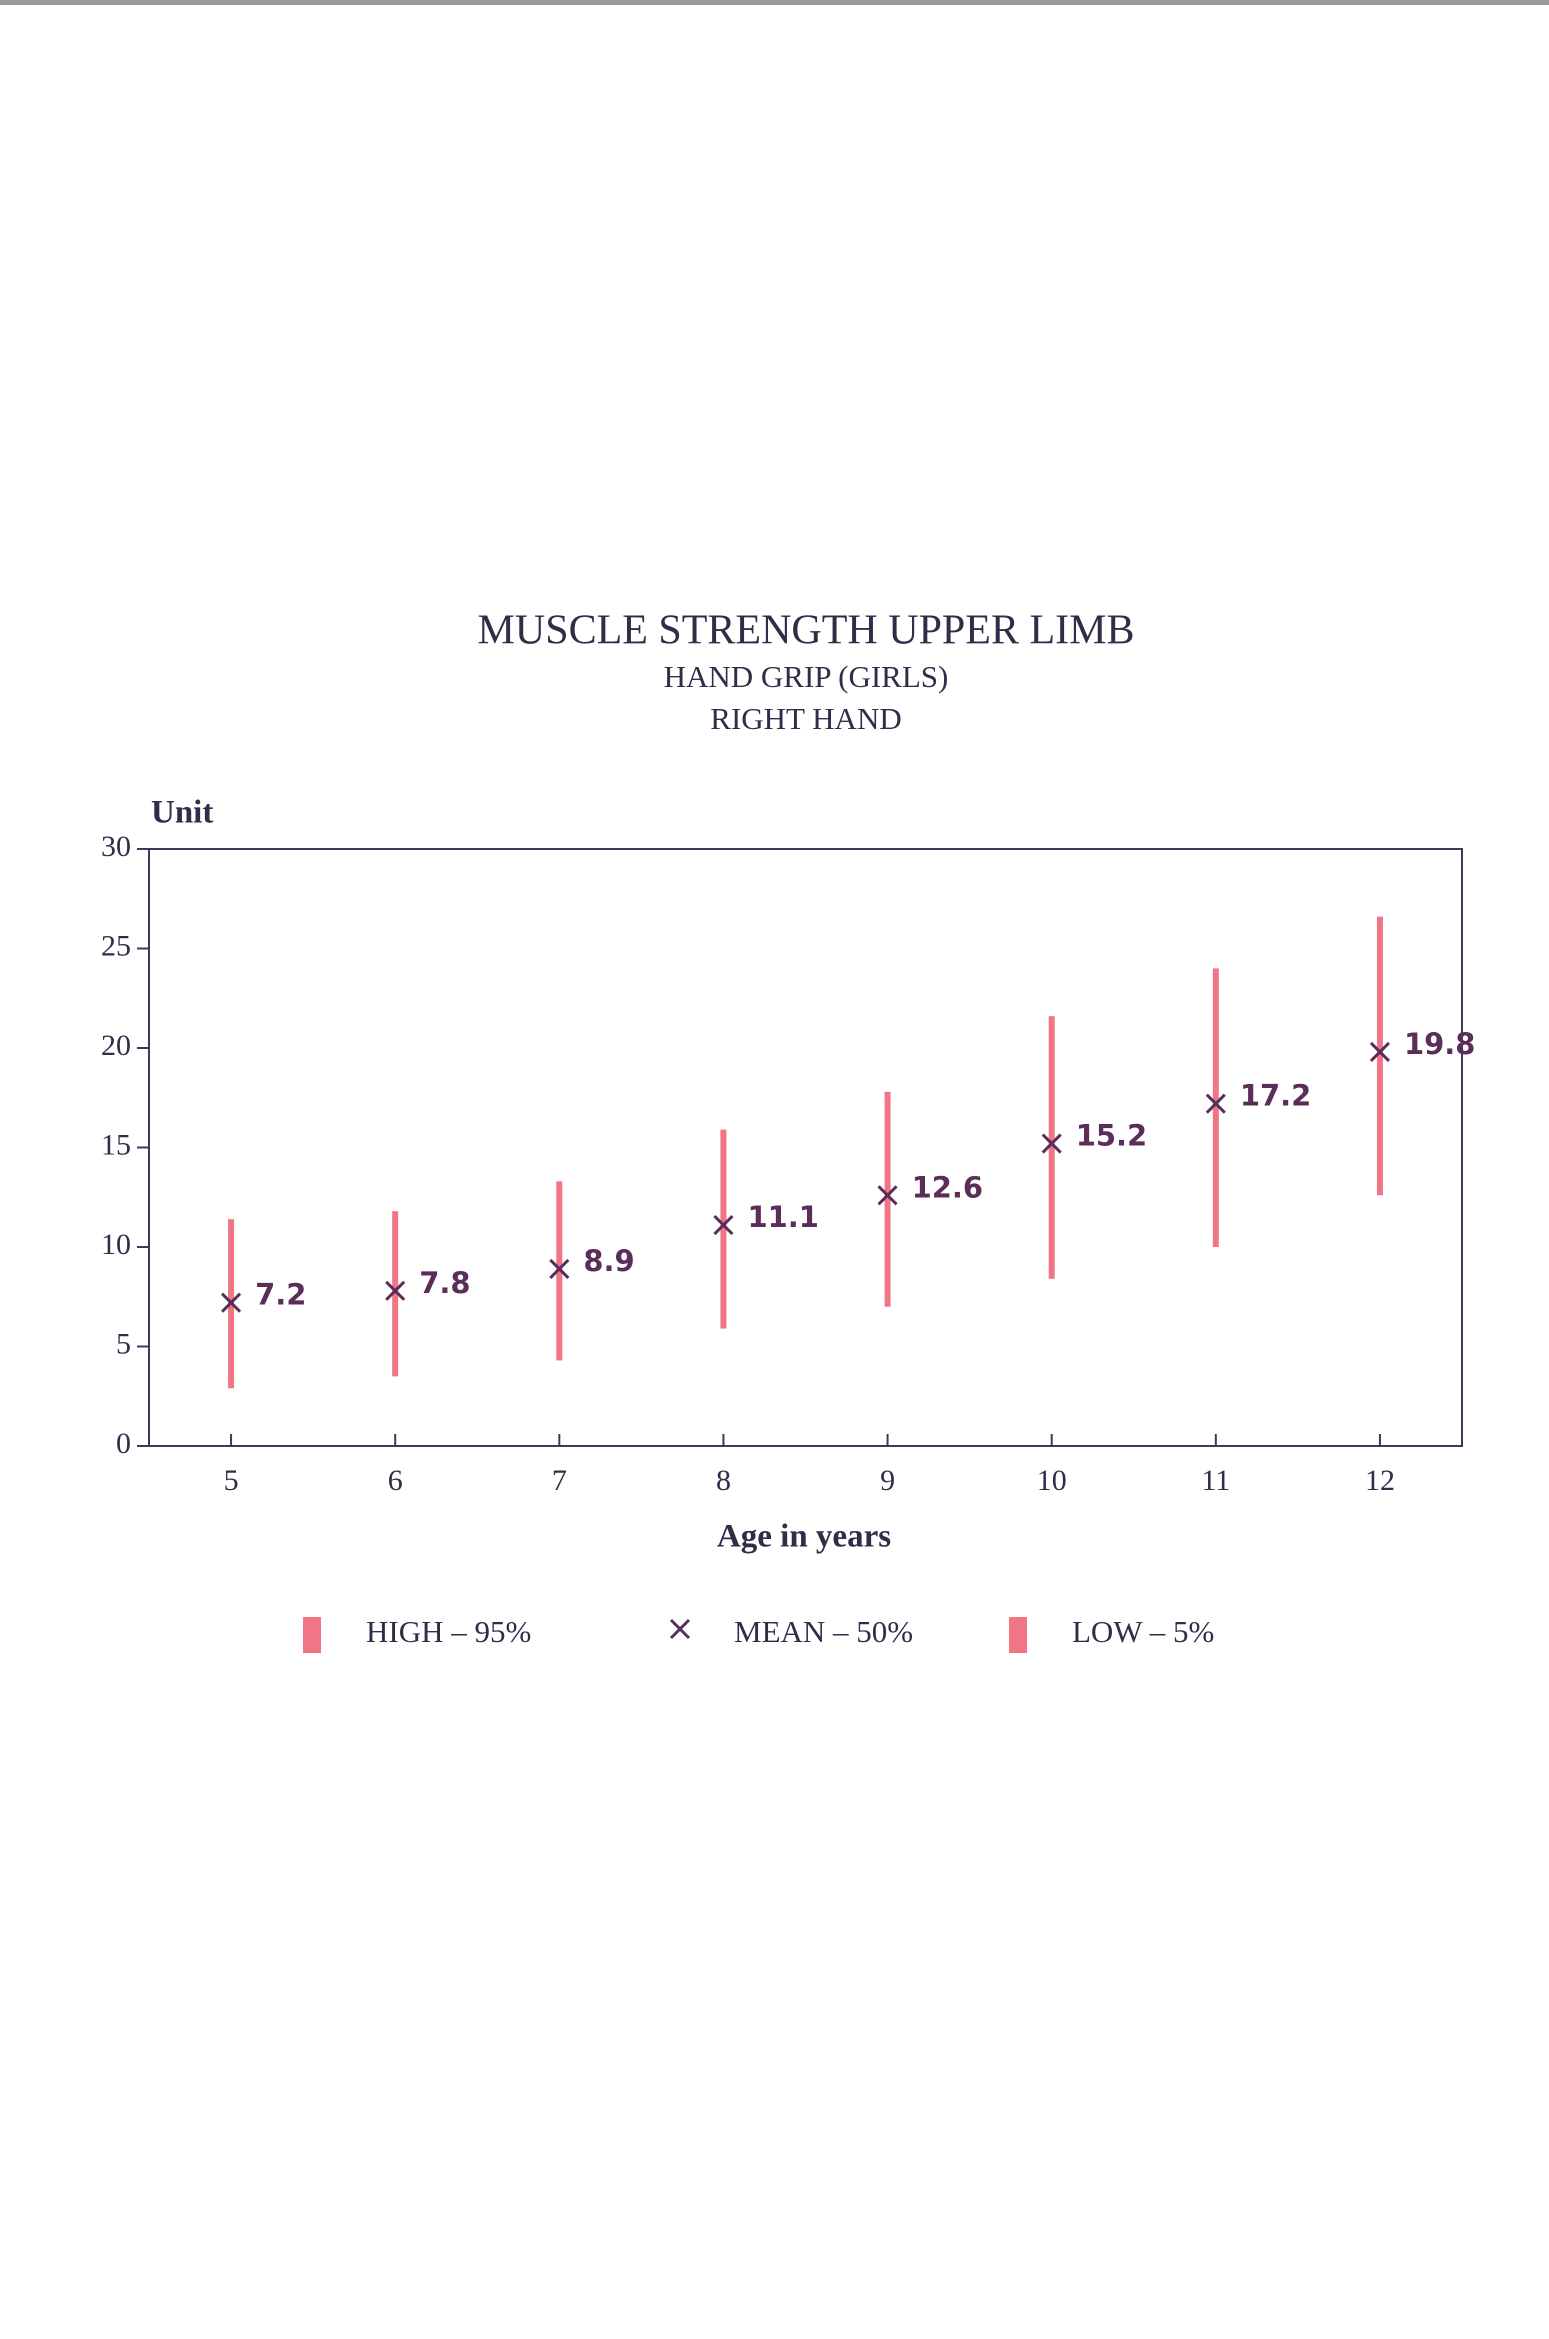  Describe the element at coordinates (116, 1144) in the screenshot. I see `y-tick-label: 15` at that location.